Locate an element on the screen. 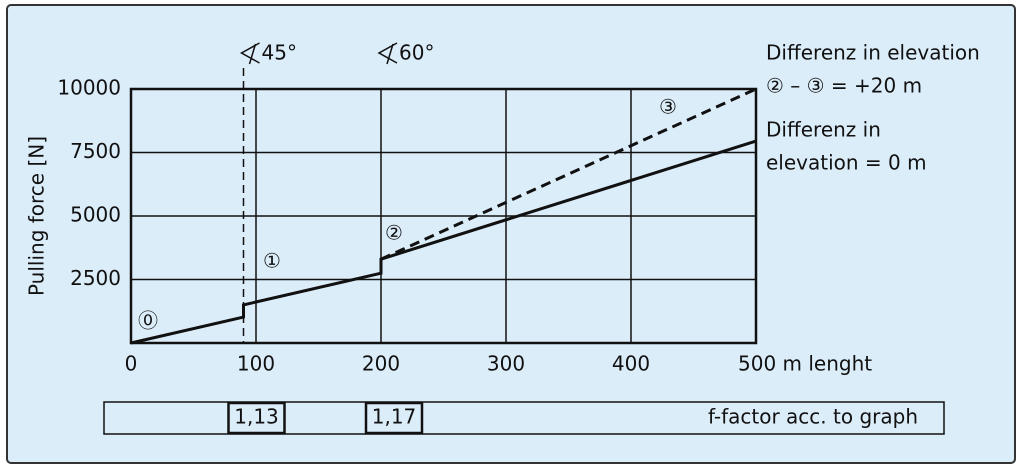 The height and width of the screenshot is (470, 1024). point-label: ⓪ is located at coordinates (148, 321).